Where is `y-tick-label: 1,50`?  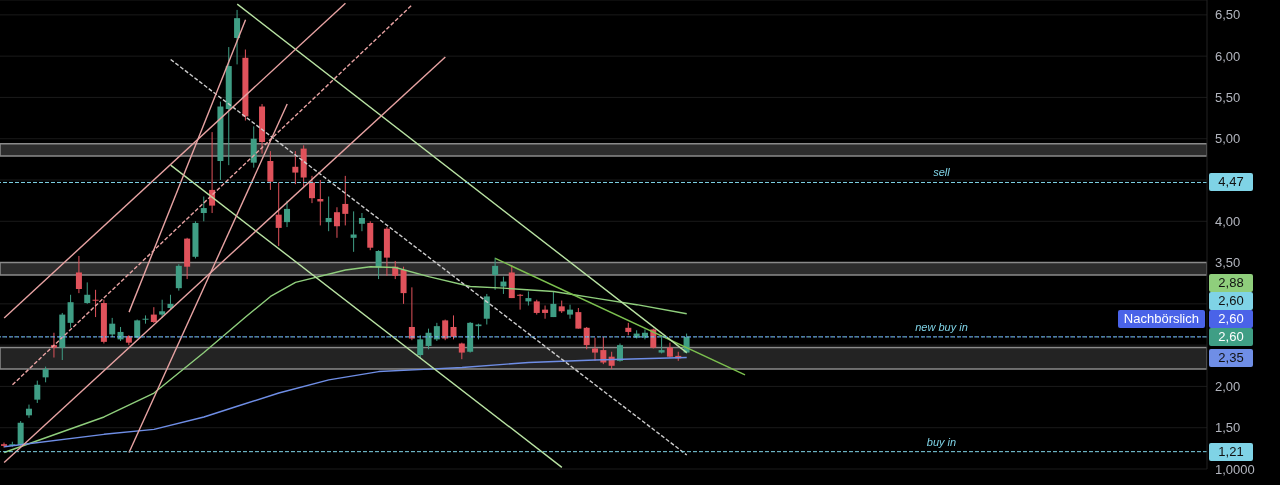 y-tick-label: 1,50 is located at coordinates (1228, 428).